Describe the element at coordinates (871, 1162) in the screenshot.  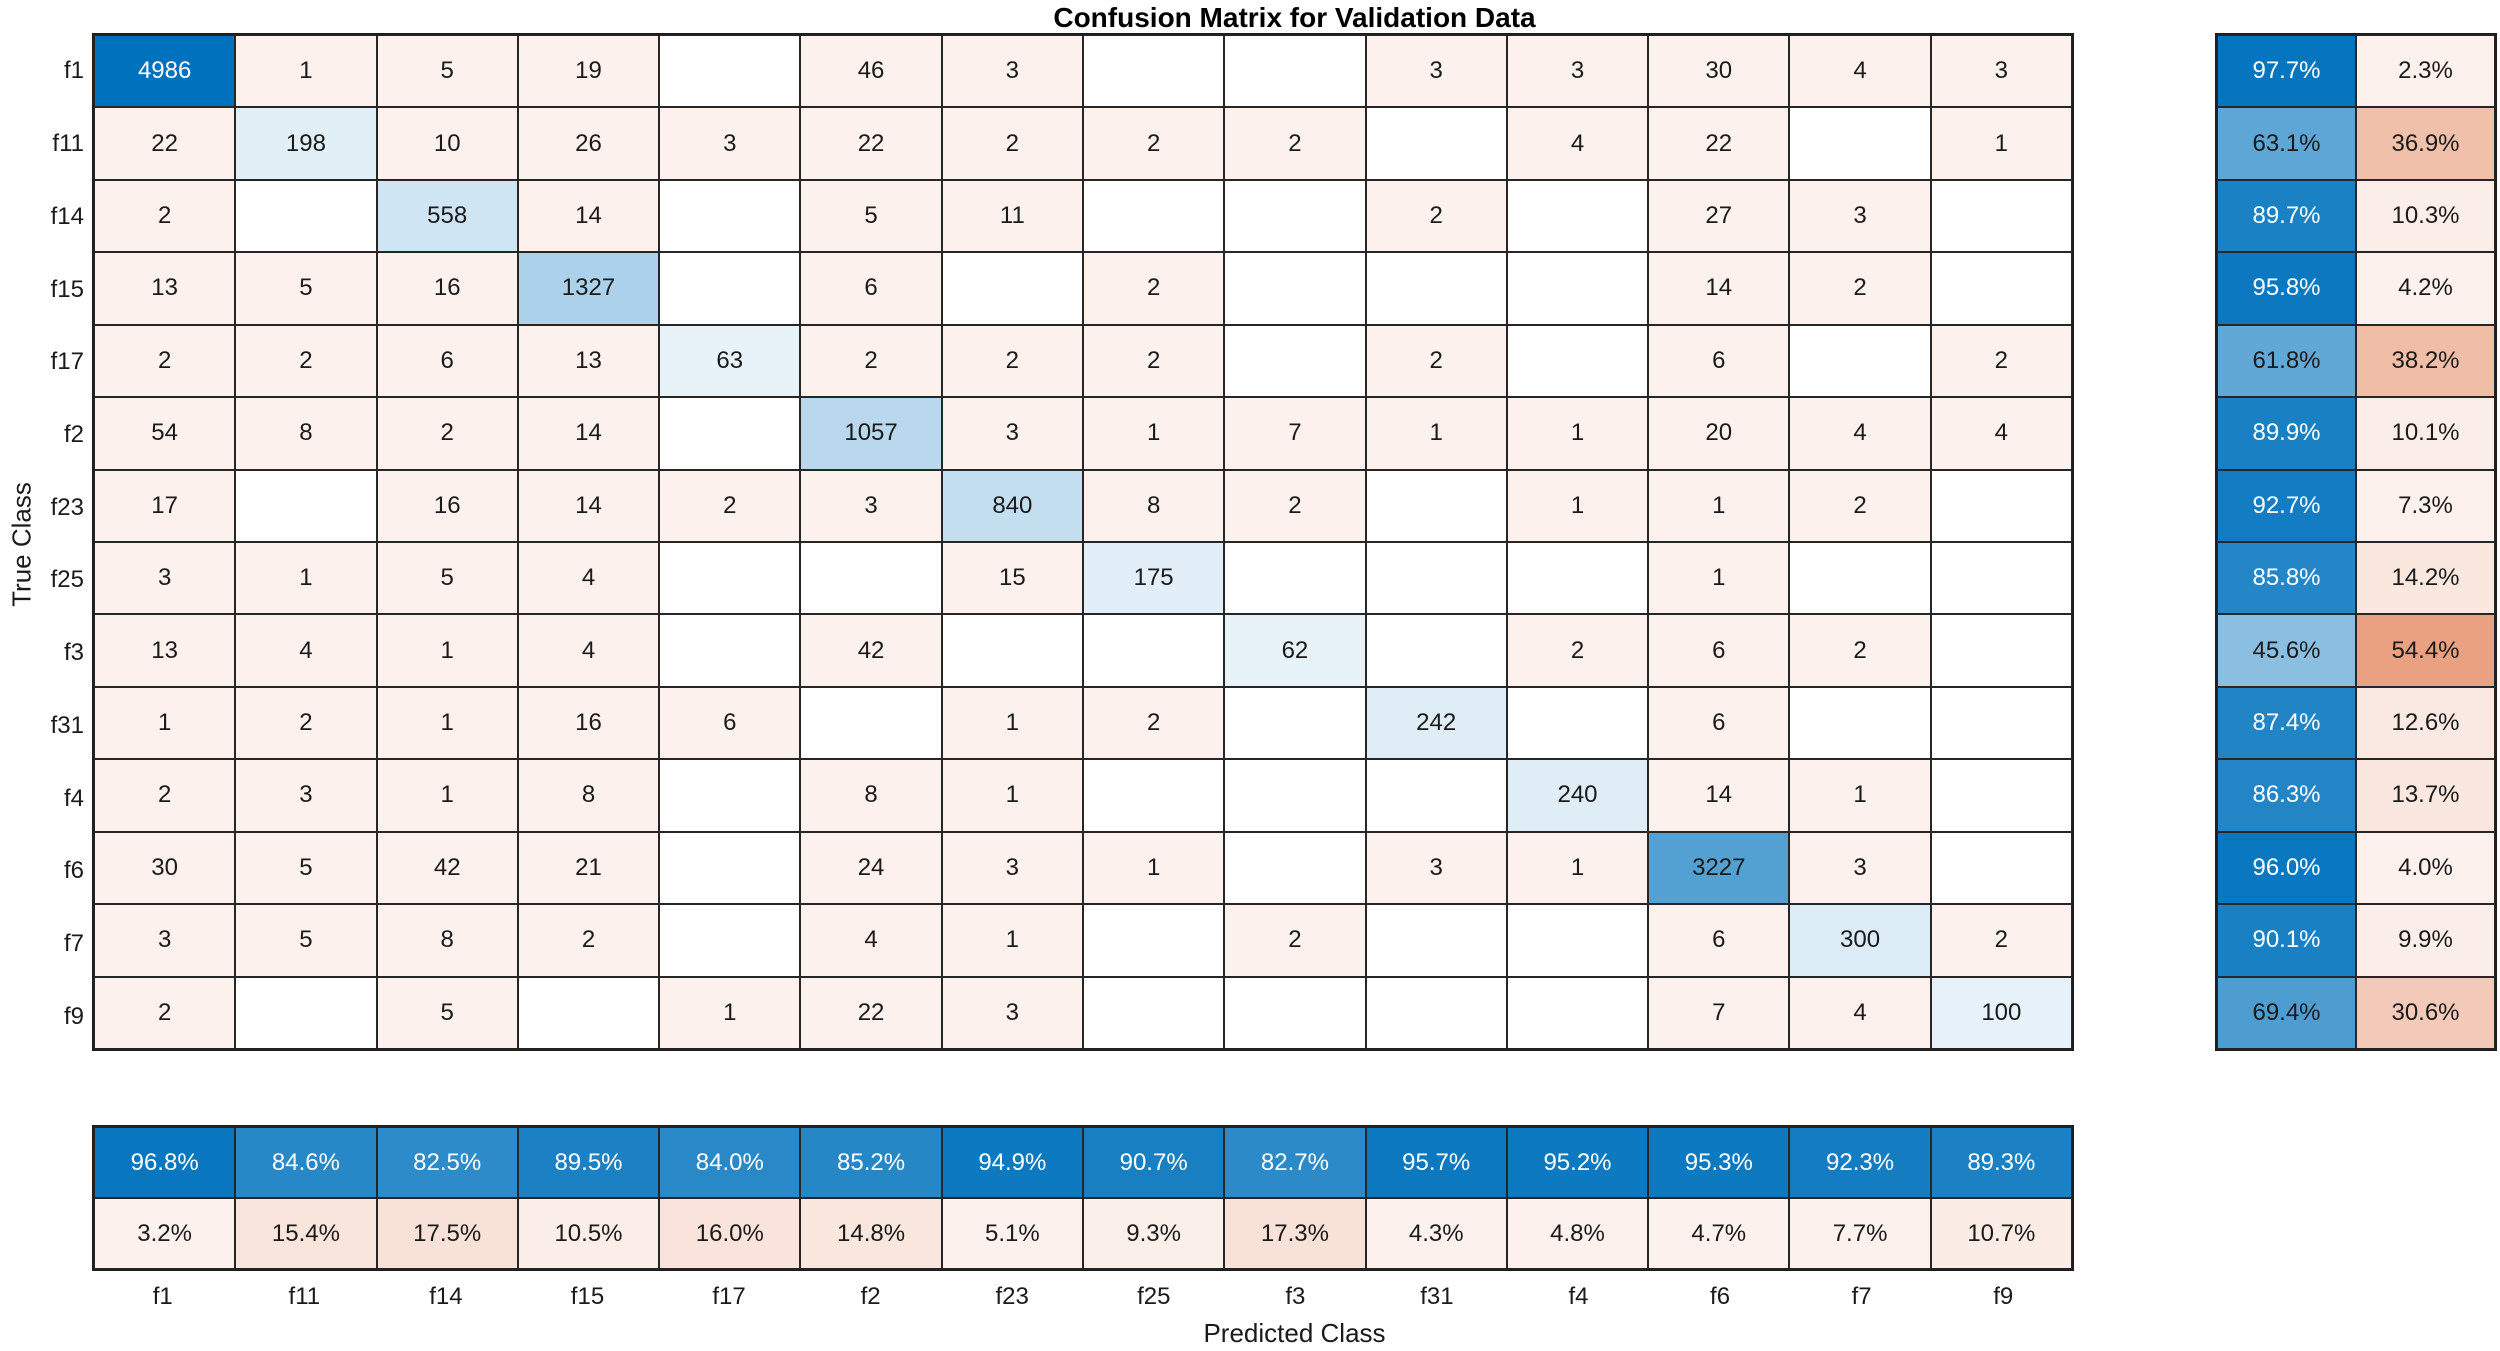
I see `column-summary-correct-cell: 85.2%` at that location.